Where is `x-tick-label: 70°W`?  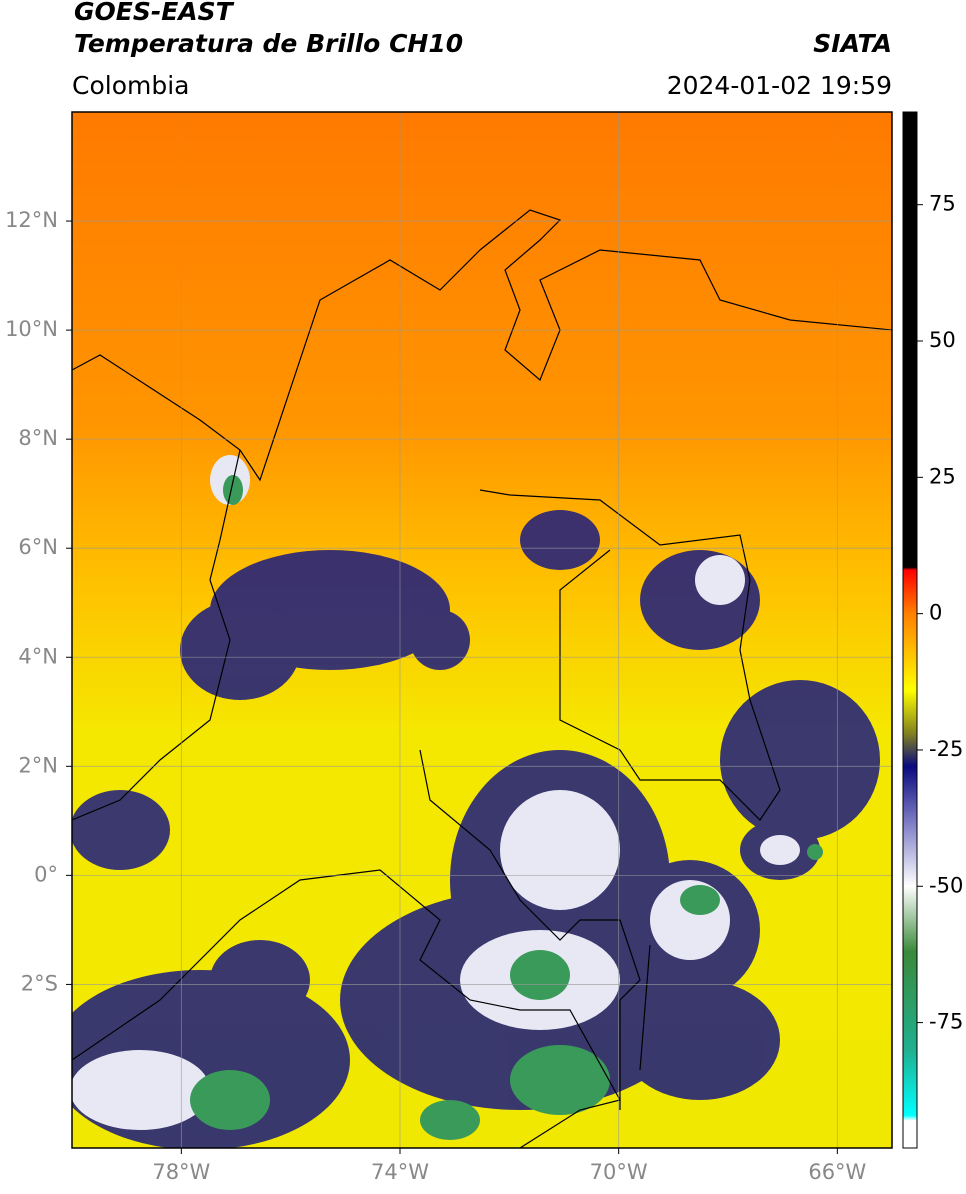 x-tick-label: 70°W is located at coordinates (619, 1172).